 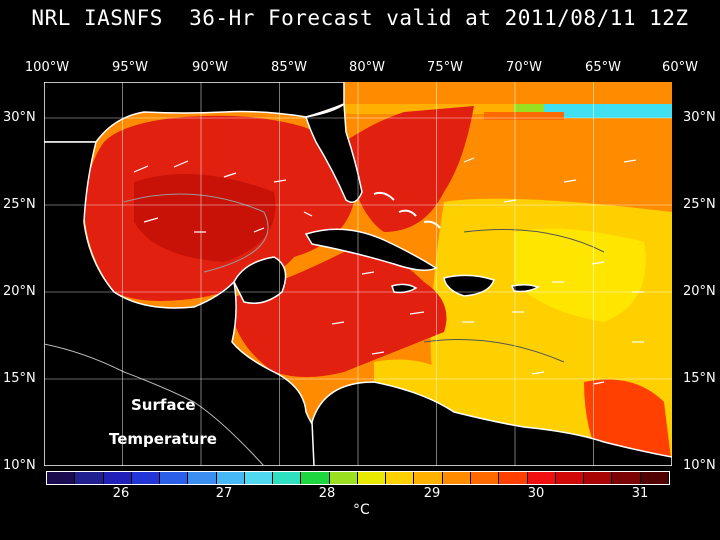 I want to click on colorbar-tick-label: 30, so click(x=536, y=493).